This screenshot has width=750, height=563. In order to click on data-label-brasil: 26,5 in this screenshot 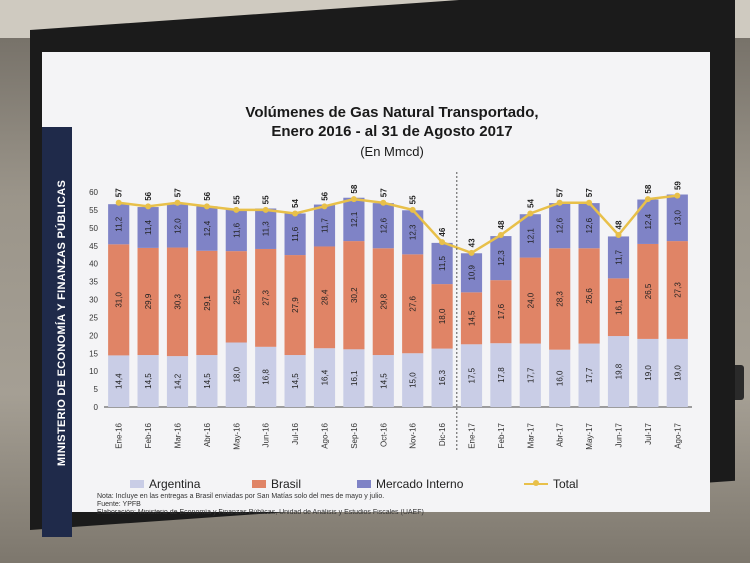, I will do `click(648, 291)`.